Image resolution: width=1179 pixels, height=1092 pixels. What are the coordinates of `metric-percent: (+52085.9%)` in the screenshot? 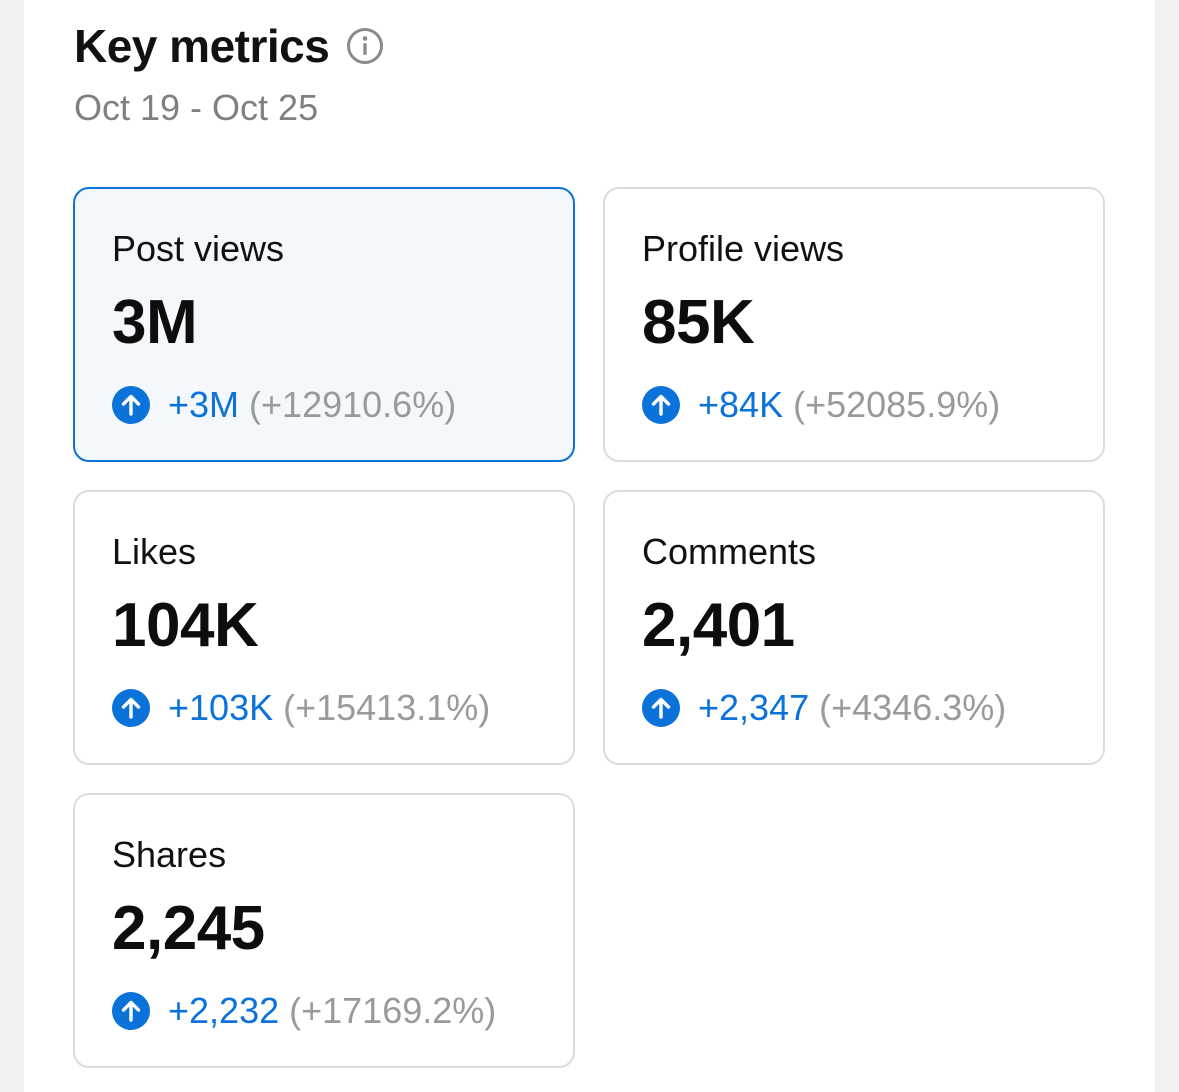 It's located at (897, 404).